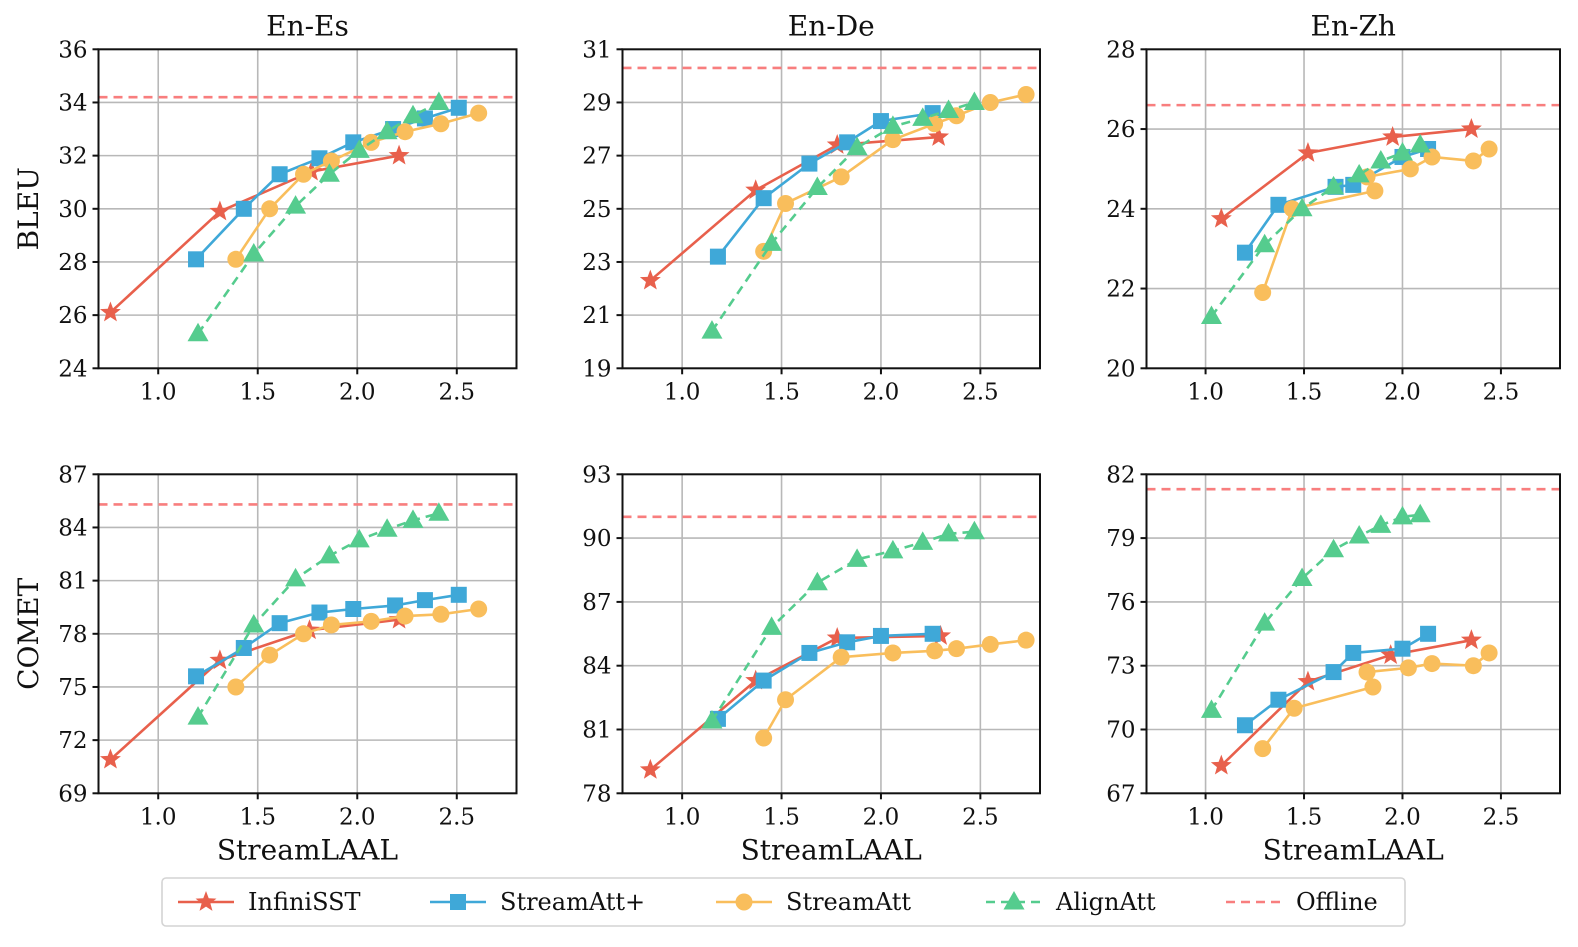  What do you see at coordinates (304, 902) in the screenshot?
I see `legend-label: InfiniSST` at bounding box center [304, 902].